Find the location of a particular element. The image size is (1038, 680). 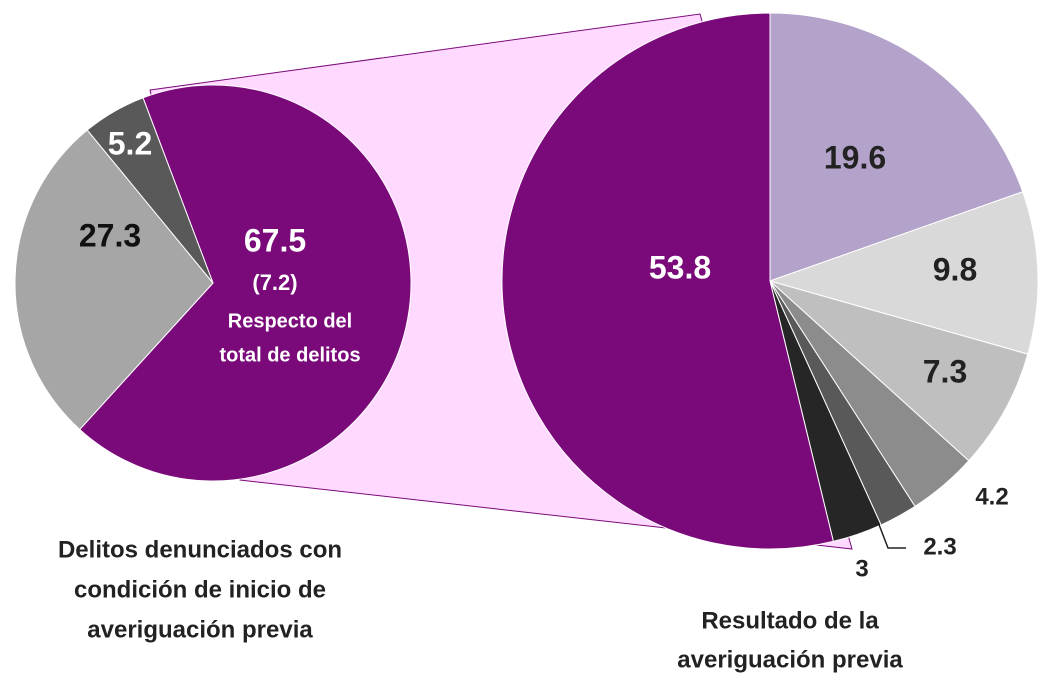

leader-line is located at coordinates (891, 535).